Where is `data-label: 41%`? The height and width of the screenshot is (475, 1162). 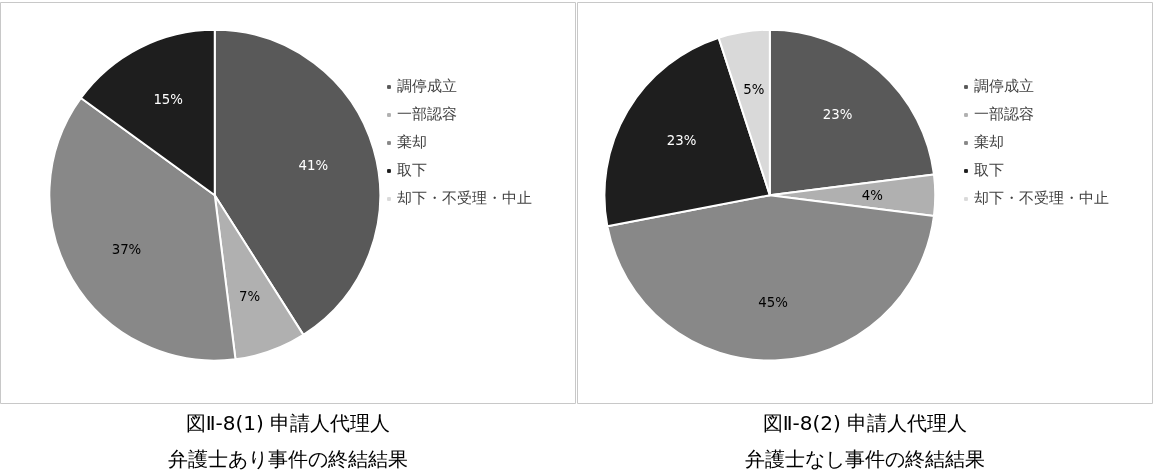 data-label: 41% is located at coordinates (313, 165).